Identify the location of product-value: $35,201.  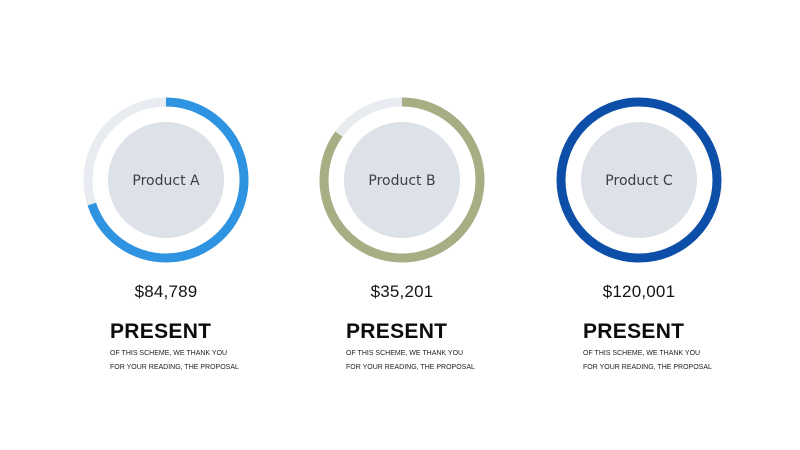
(402, 291).